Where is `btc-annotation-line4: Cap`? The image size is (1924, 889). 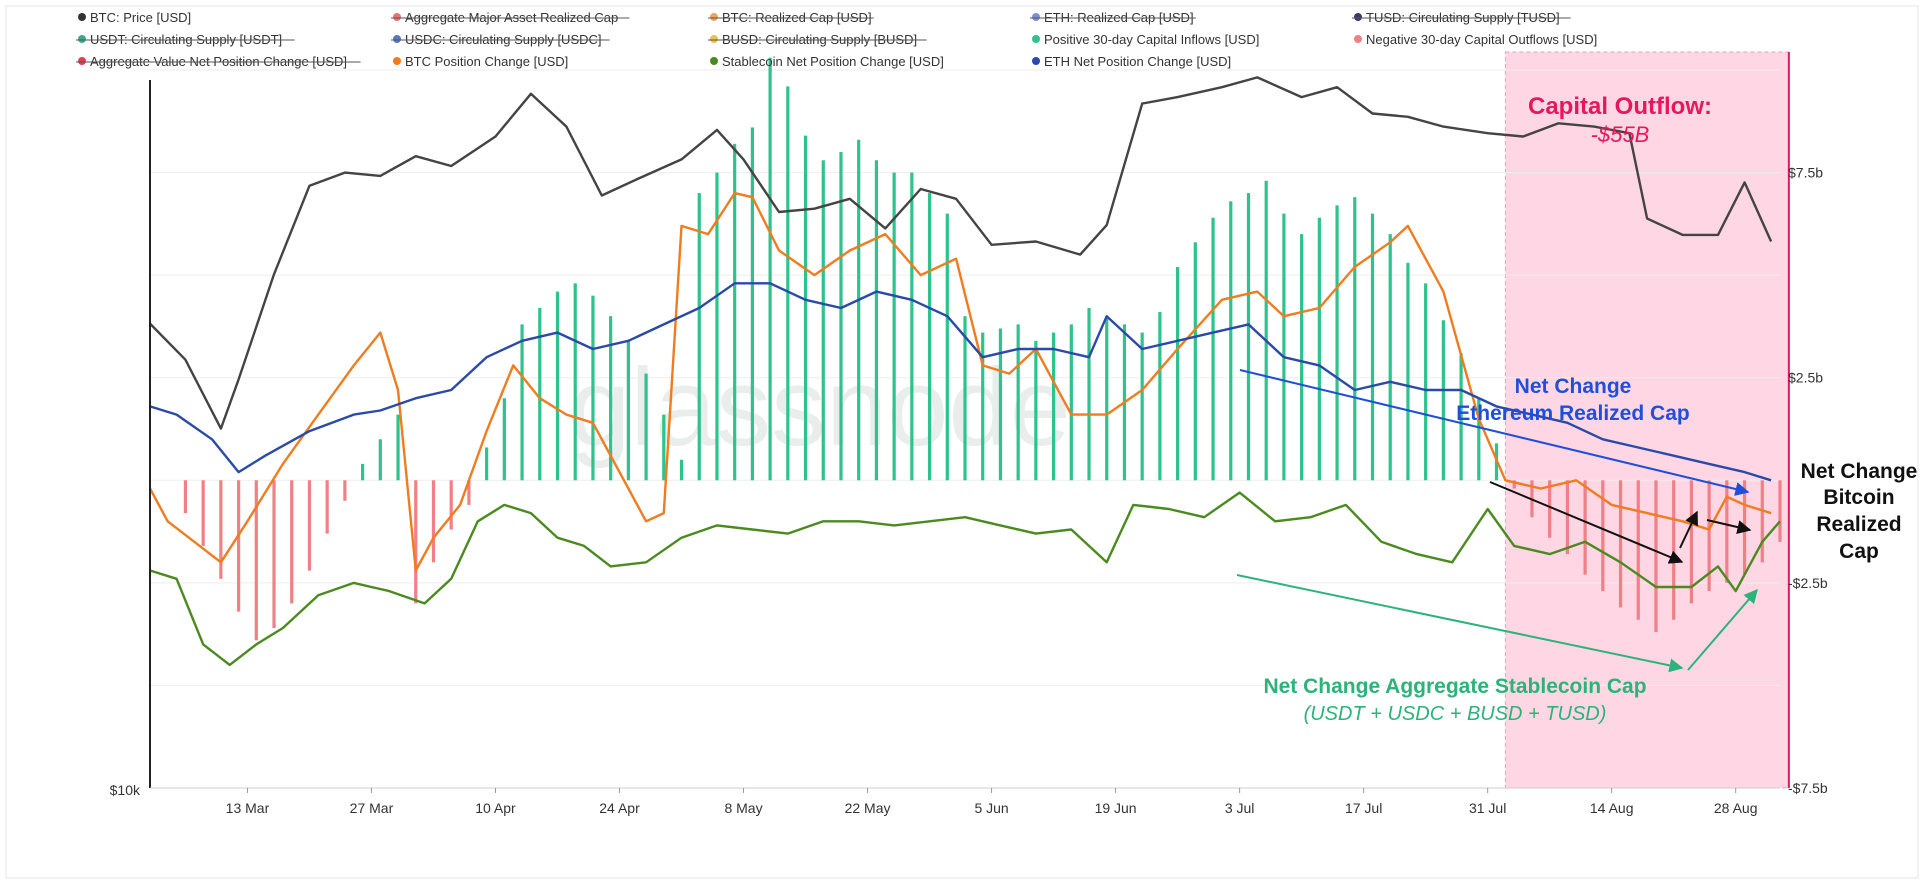 btc-annotation-line4: Cap is located at coordinates (1859, 551).